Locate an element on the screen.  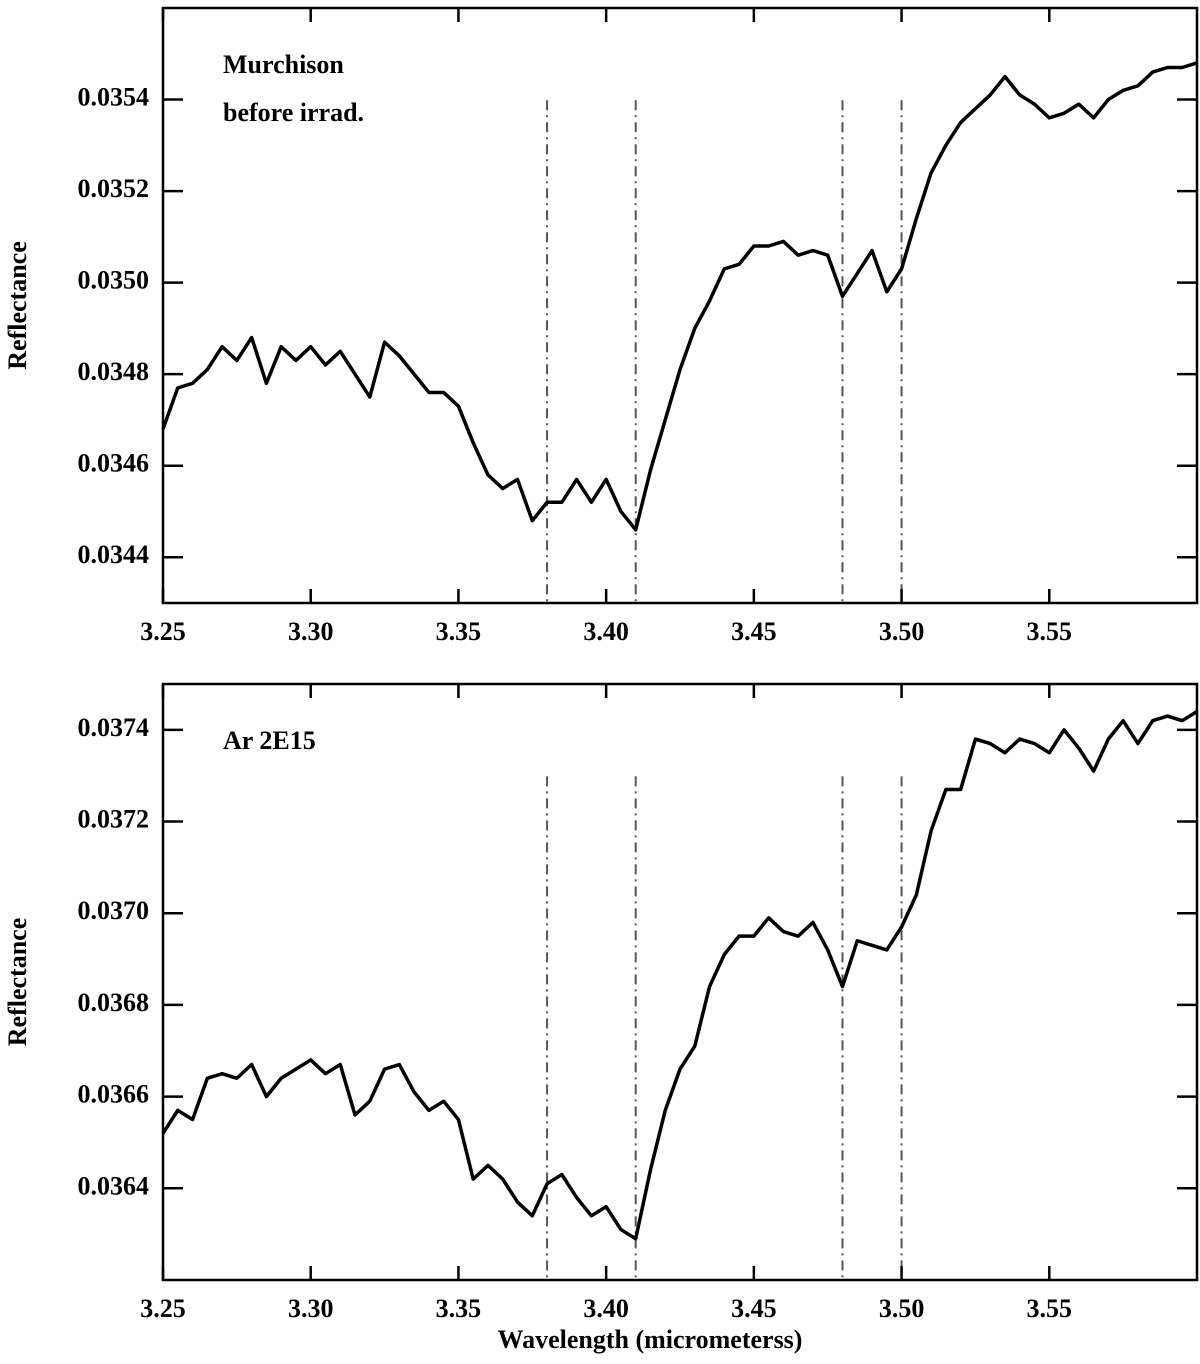
y-tick-label: 0.0374 is located at coordinates (114, 727).